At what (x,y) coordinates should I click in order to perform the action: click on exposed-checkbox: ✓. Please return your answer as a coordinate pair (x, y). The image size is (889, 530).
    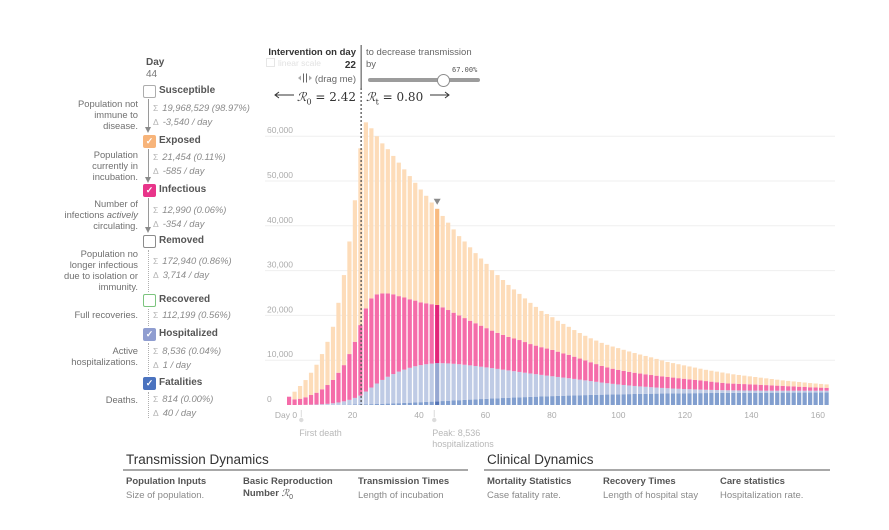
    Looking at the image, I should click on (149, 141).